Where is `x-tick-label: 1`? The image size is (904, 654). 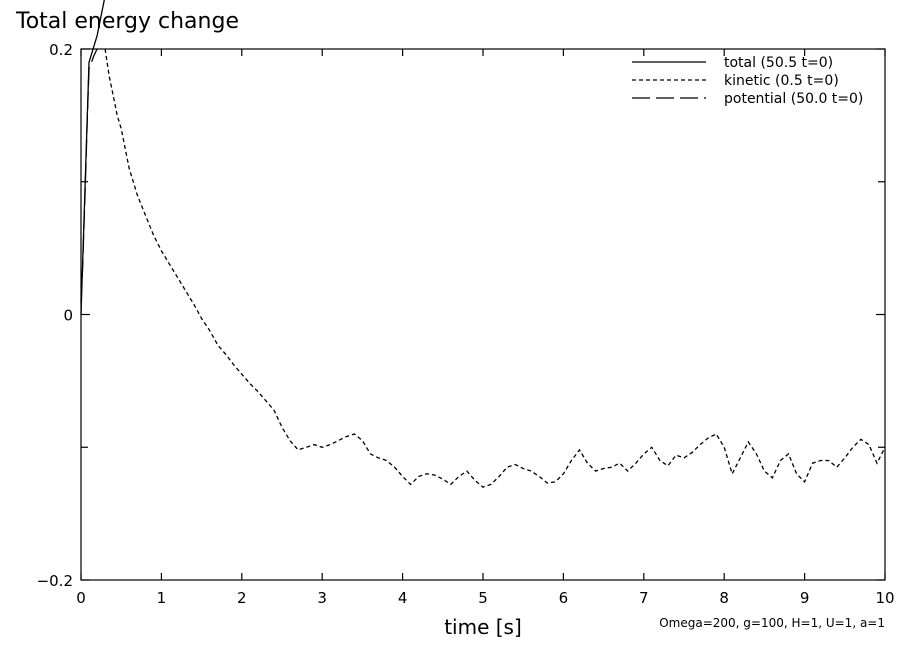 x-tick-label: 1 is located at coordinates (162, 598).